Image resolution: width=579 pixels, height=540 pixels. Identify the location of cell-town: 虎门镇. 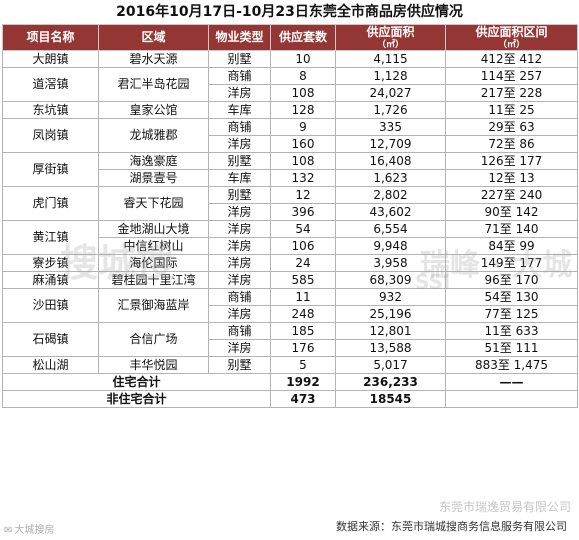
(50, 203).